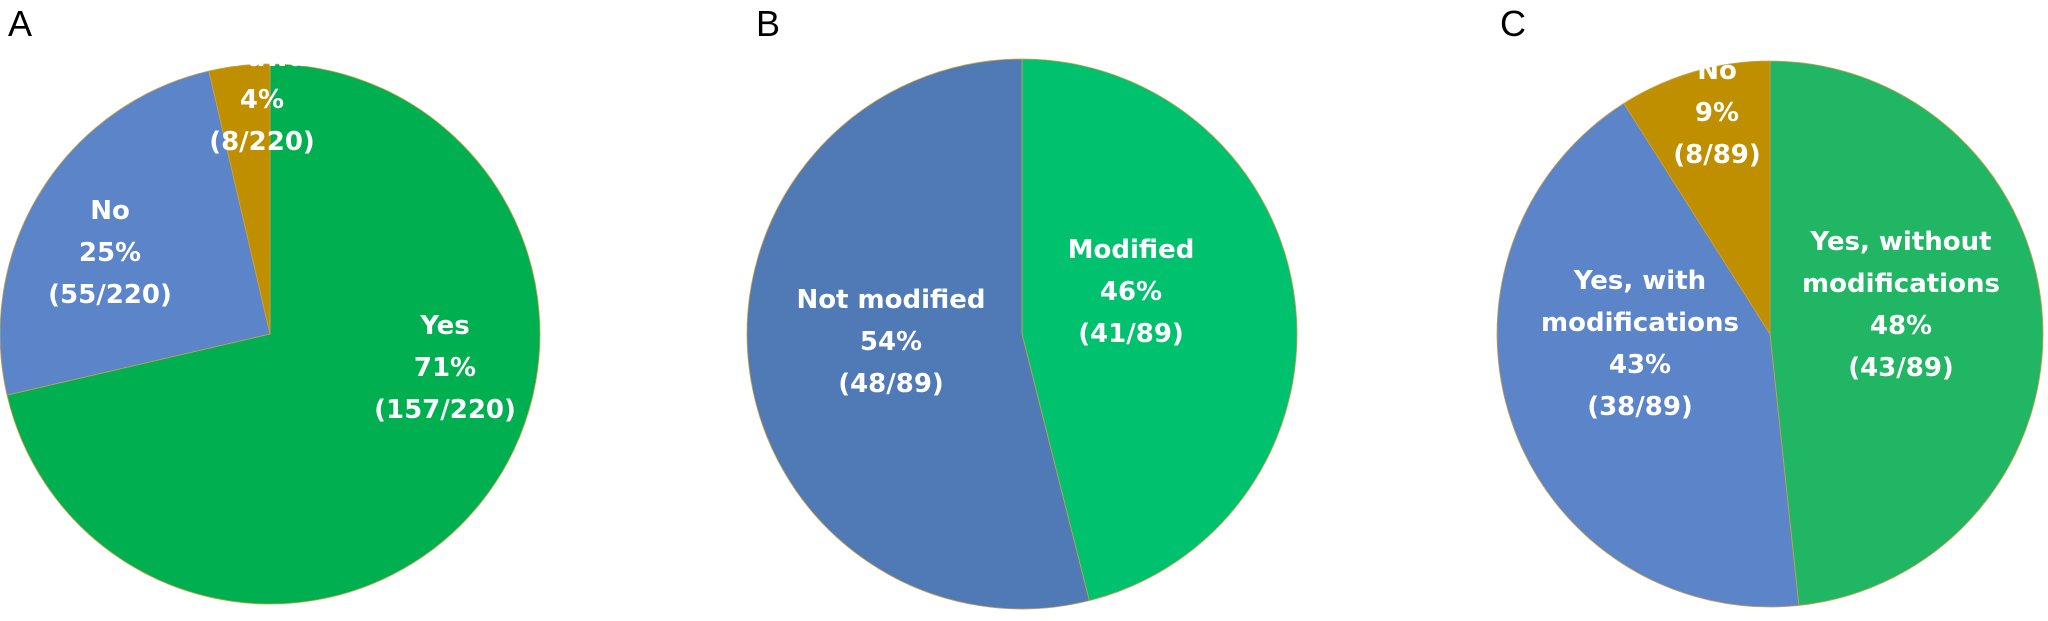 The width and height of the screenshot is (2048, 621). What do you see at coordinates (1901, 305) in the screenshot?
I see `slice-label-c-0: Yes, without modifications 48% (43/89)` at bounding box center [1901, 305].